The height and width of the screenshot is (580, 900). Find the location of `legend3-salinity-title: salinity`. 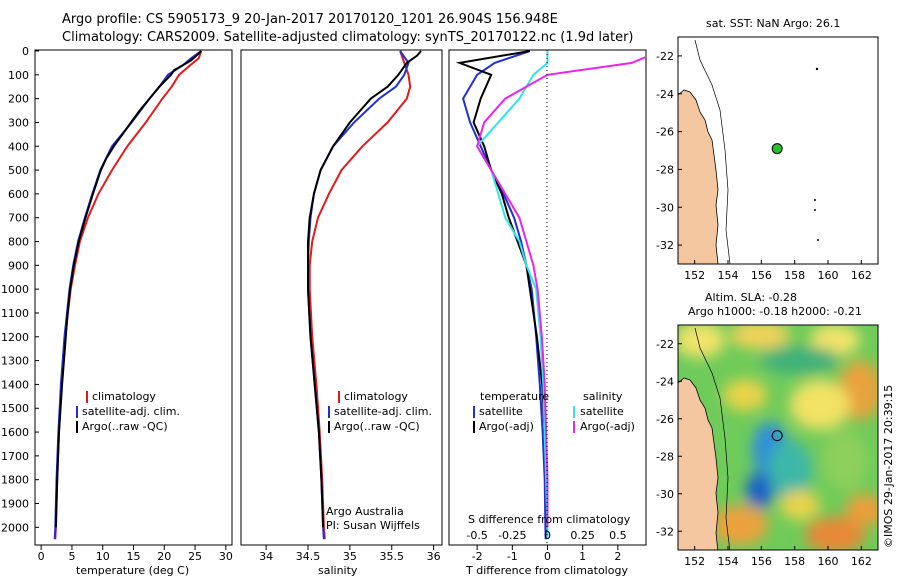

legend3-salinity-title: salinity is located at coordinates (603, 396).